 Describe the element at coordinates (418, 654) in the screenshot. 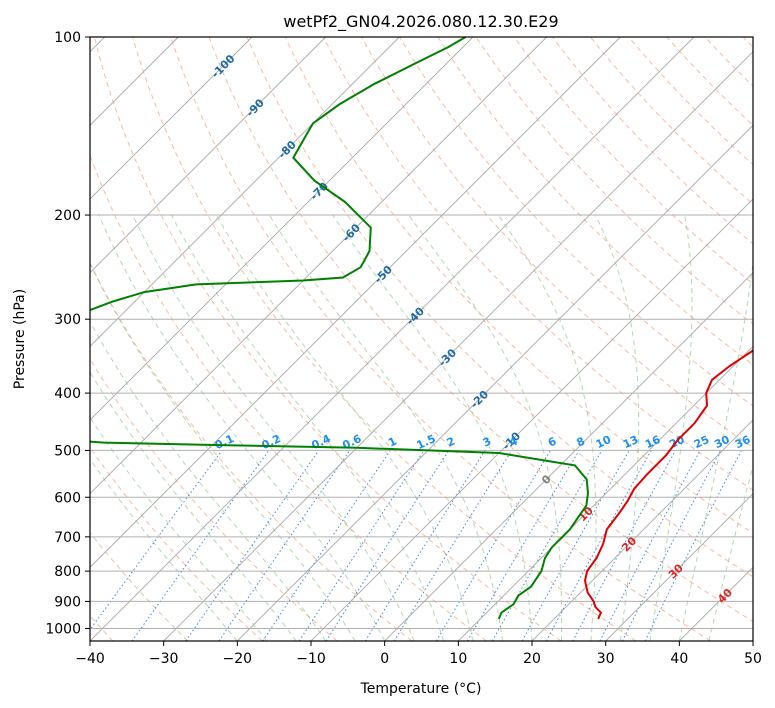

I see `x-axis-ticks: −40 −30 −20 −10 0 10 20 30 40 50` at that location.